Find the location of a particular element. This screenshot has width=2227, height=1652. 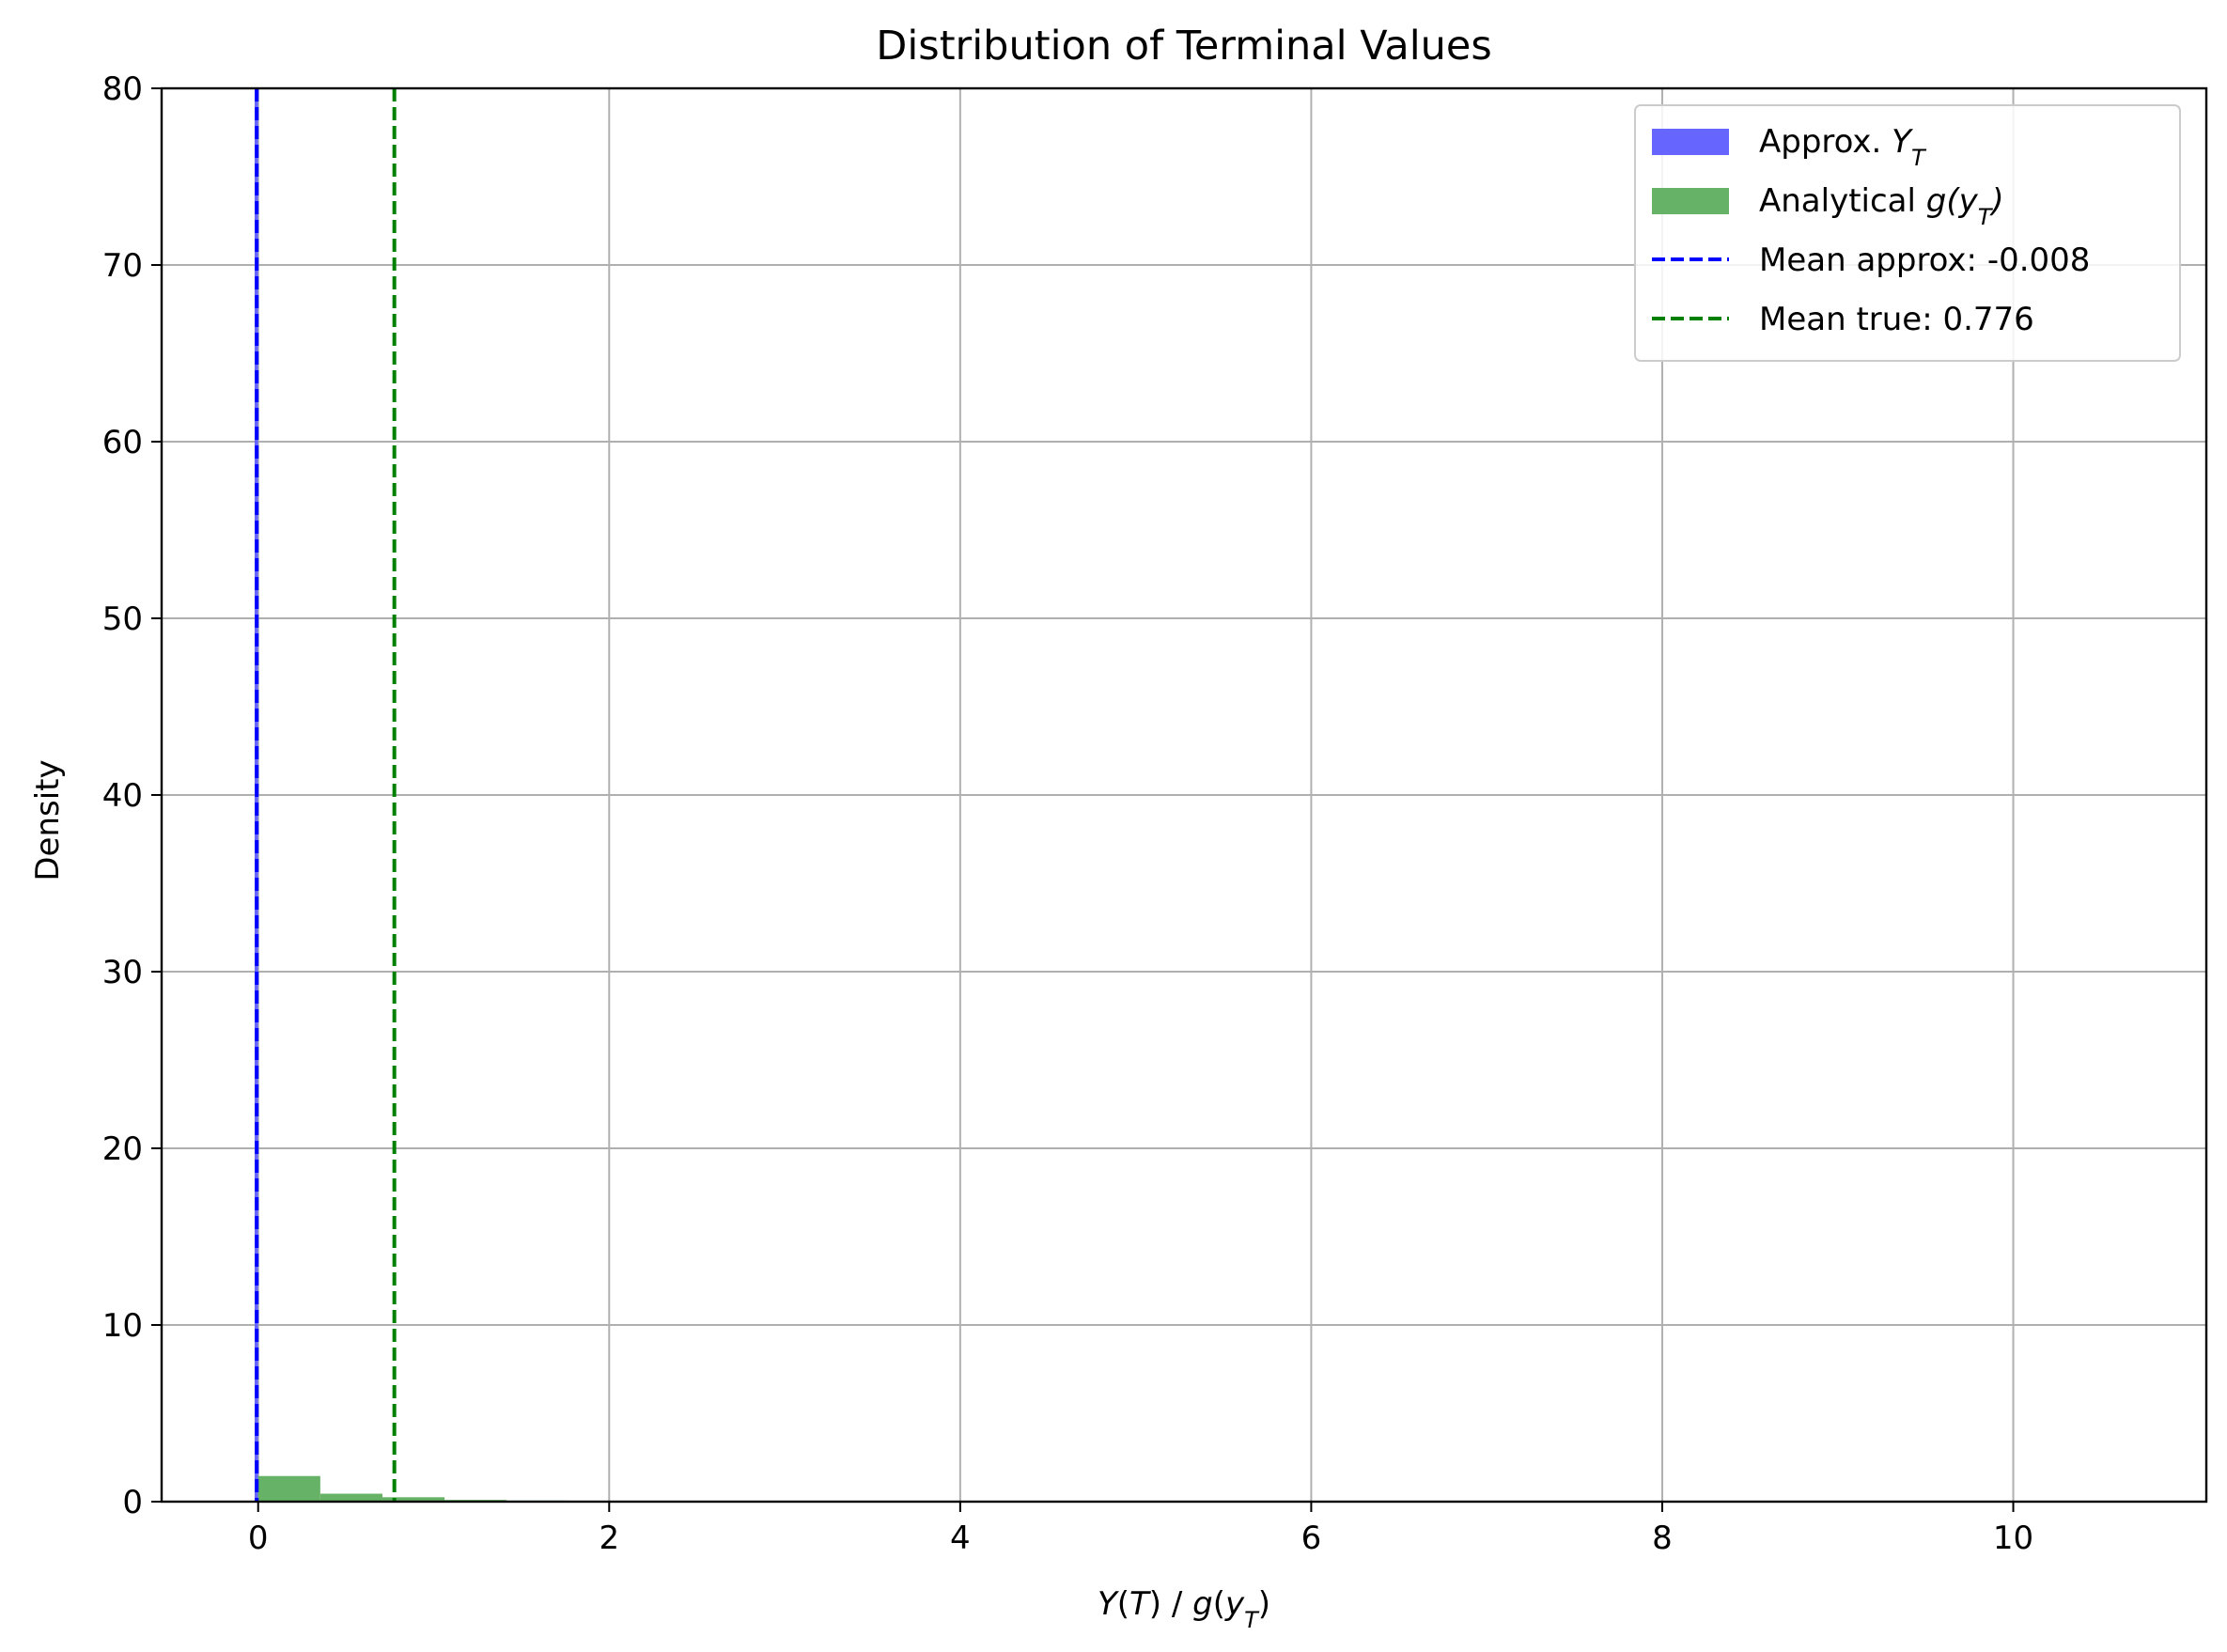

y-axis-label: Density is located at coordinates (48, 820).